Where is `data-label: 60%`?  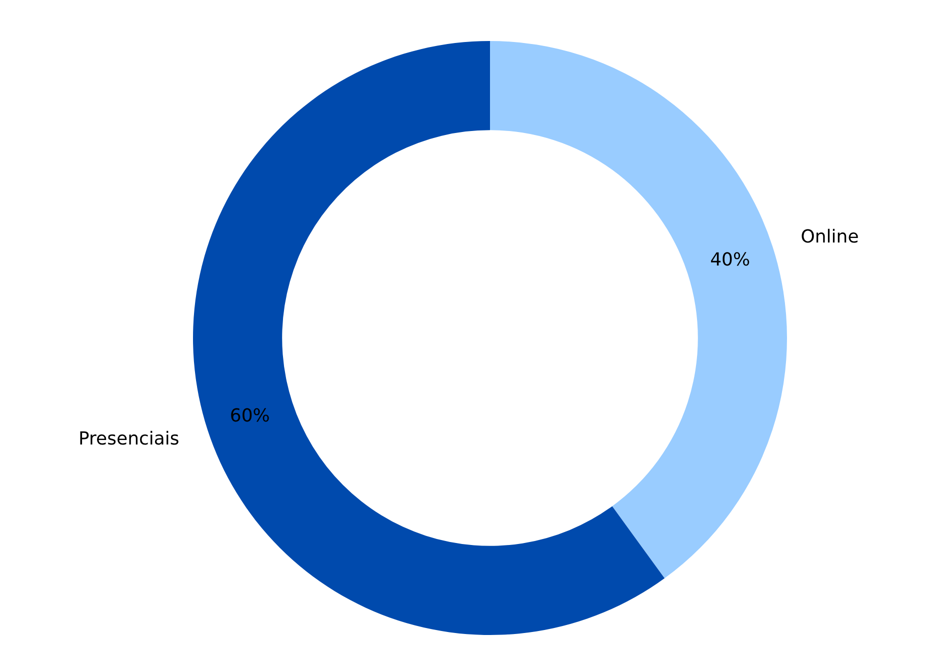
data-label: 60% is located at coordinates (250, 416).